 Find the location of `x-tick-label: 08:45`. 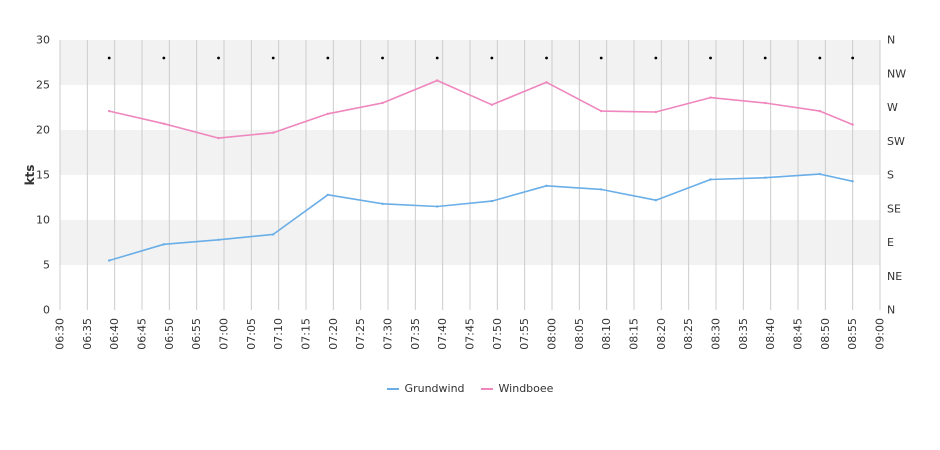

x-tick-label: 08:45 is located at coordinates (798, 334).